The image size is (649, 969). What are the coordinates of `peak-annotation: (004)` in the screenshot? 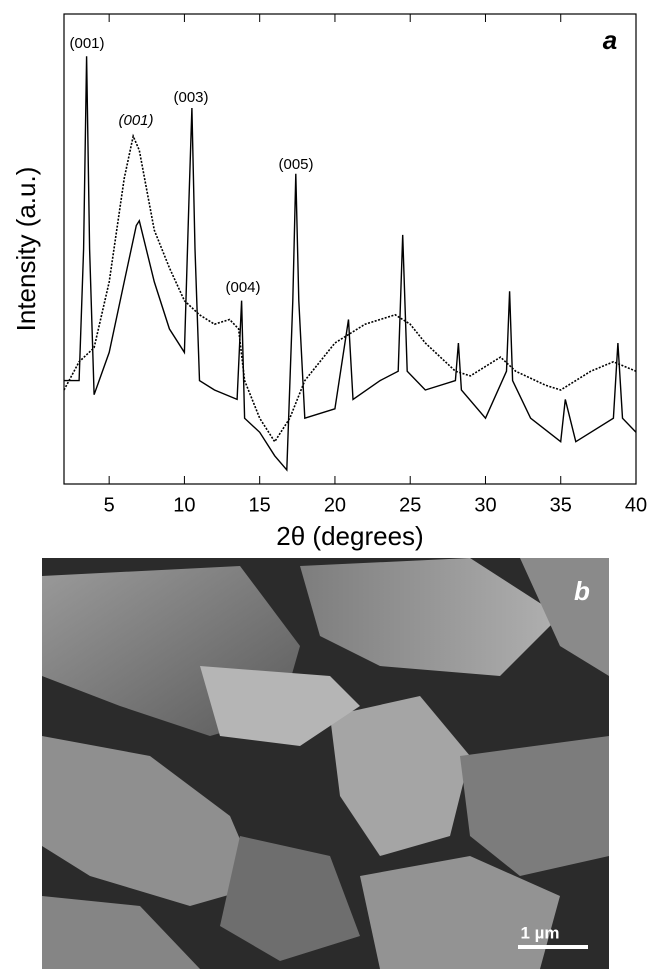 It's located at (242, 287).